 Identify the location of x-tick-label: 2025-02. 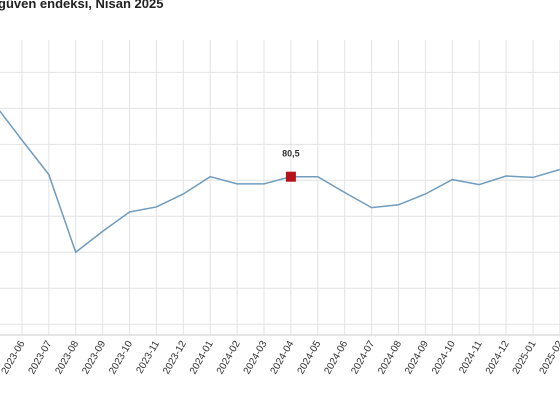
(549, 358).